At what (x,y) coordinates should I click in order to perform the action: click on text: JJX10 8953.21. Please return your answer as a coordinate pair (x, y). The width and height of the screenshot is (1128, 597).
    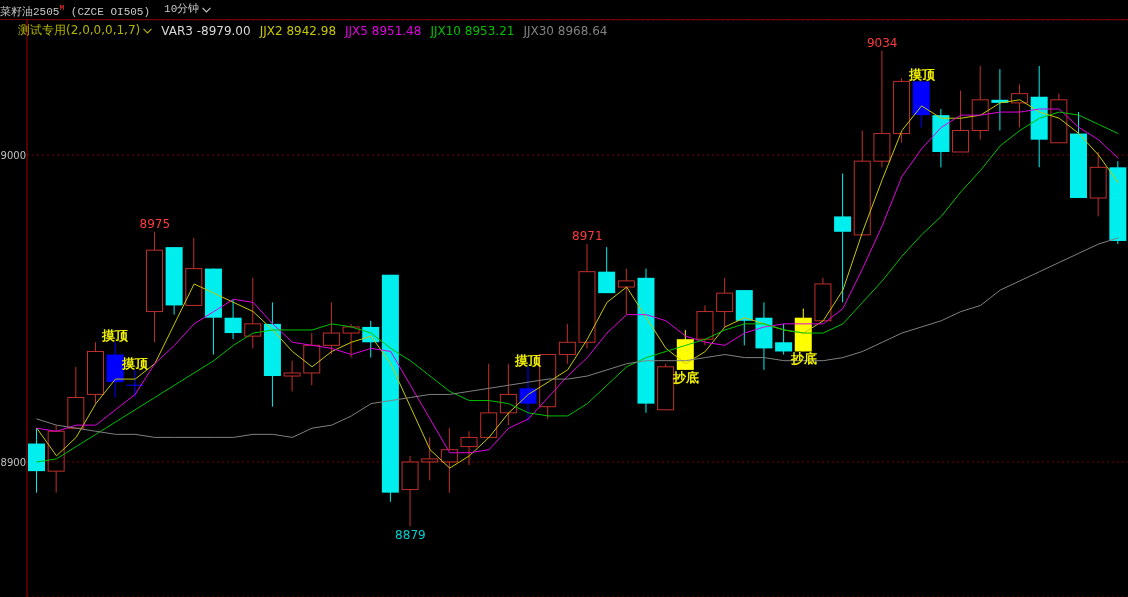
    Looking at the image, I should click on (472, 30).